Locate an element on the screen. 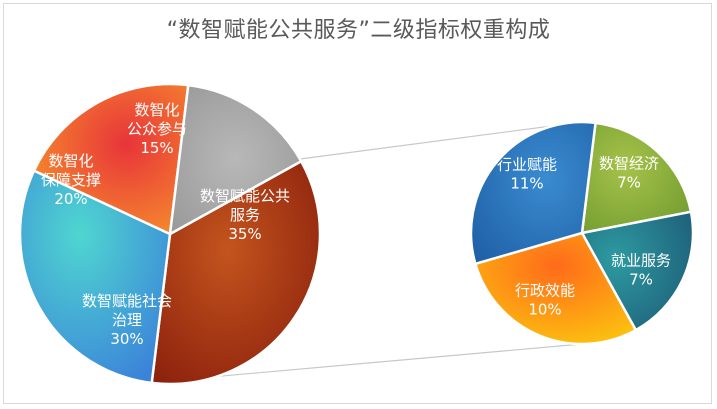  sub-pie-name-label-0: 数智经济 is located at coordinates (629, 164).